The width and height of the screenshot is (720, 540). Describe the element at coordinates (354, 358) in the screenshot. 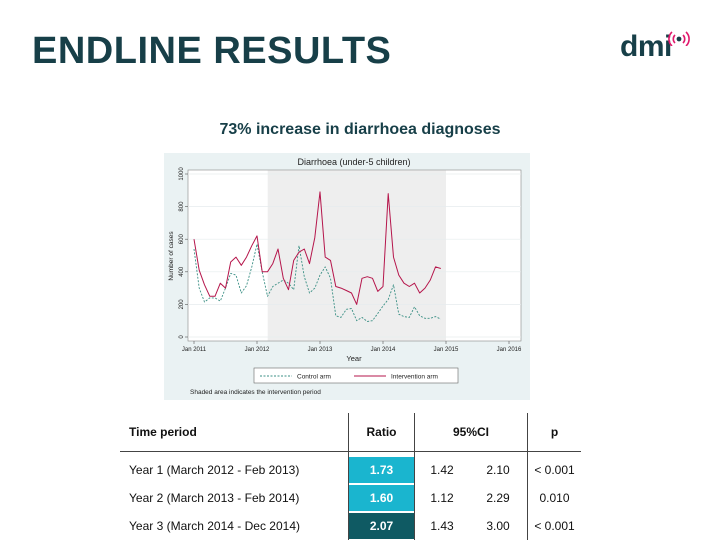

I see `x-axis-label: Year` at that location.